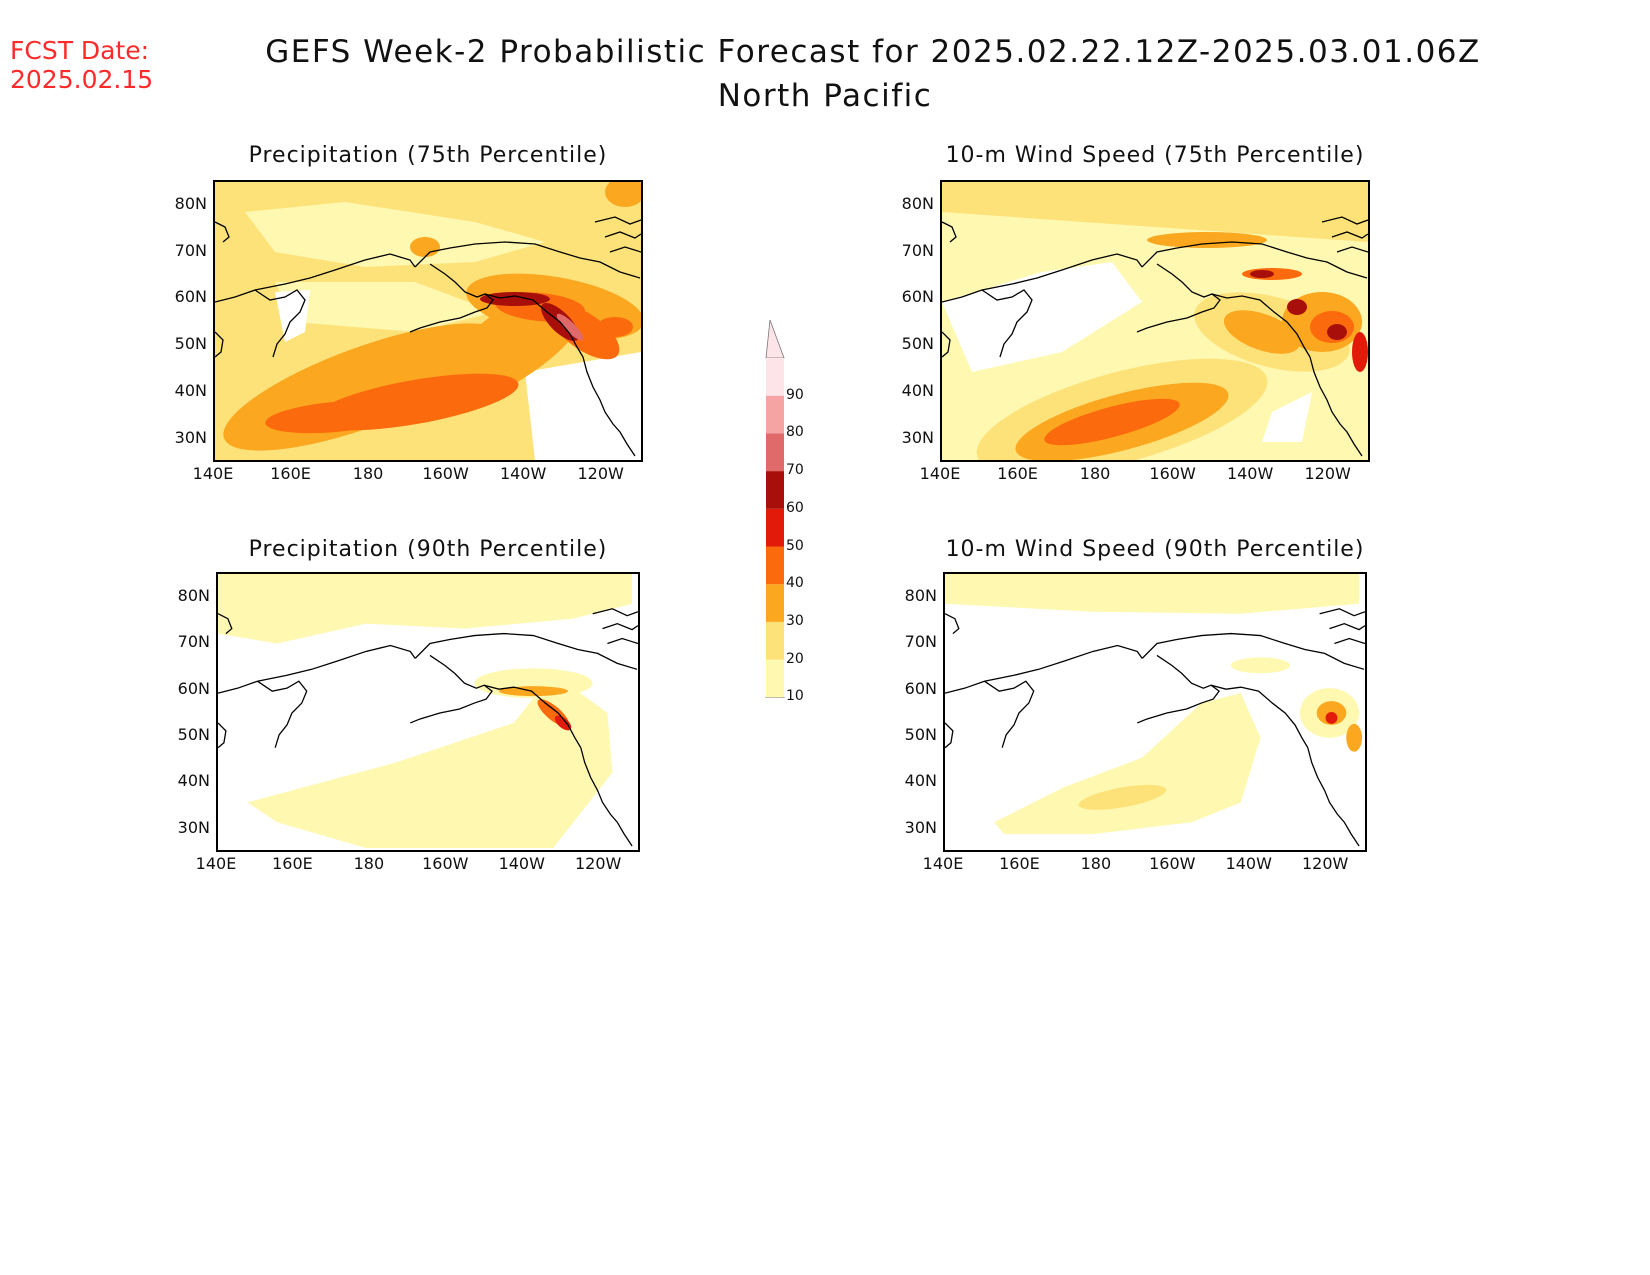  I want to click on colorbar-level-label: 90, so click(795, 394).